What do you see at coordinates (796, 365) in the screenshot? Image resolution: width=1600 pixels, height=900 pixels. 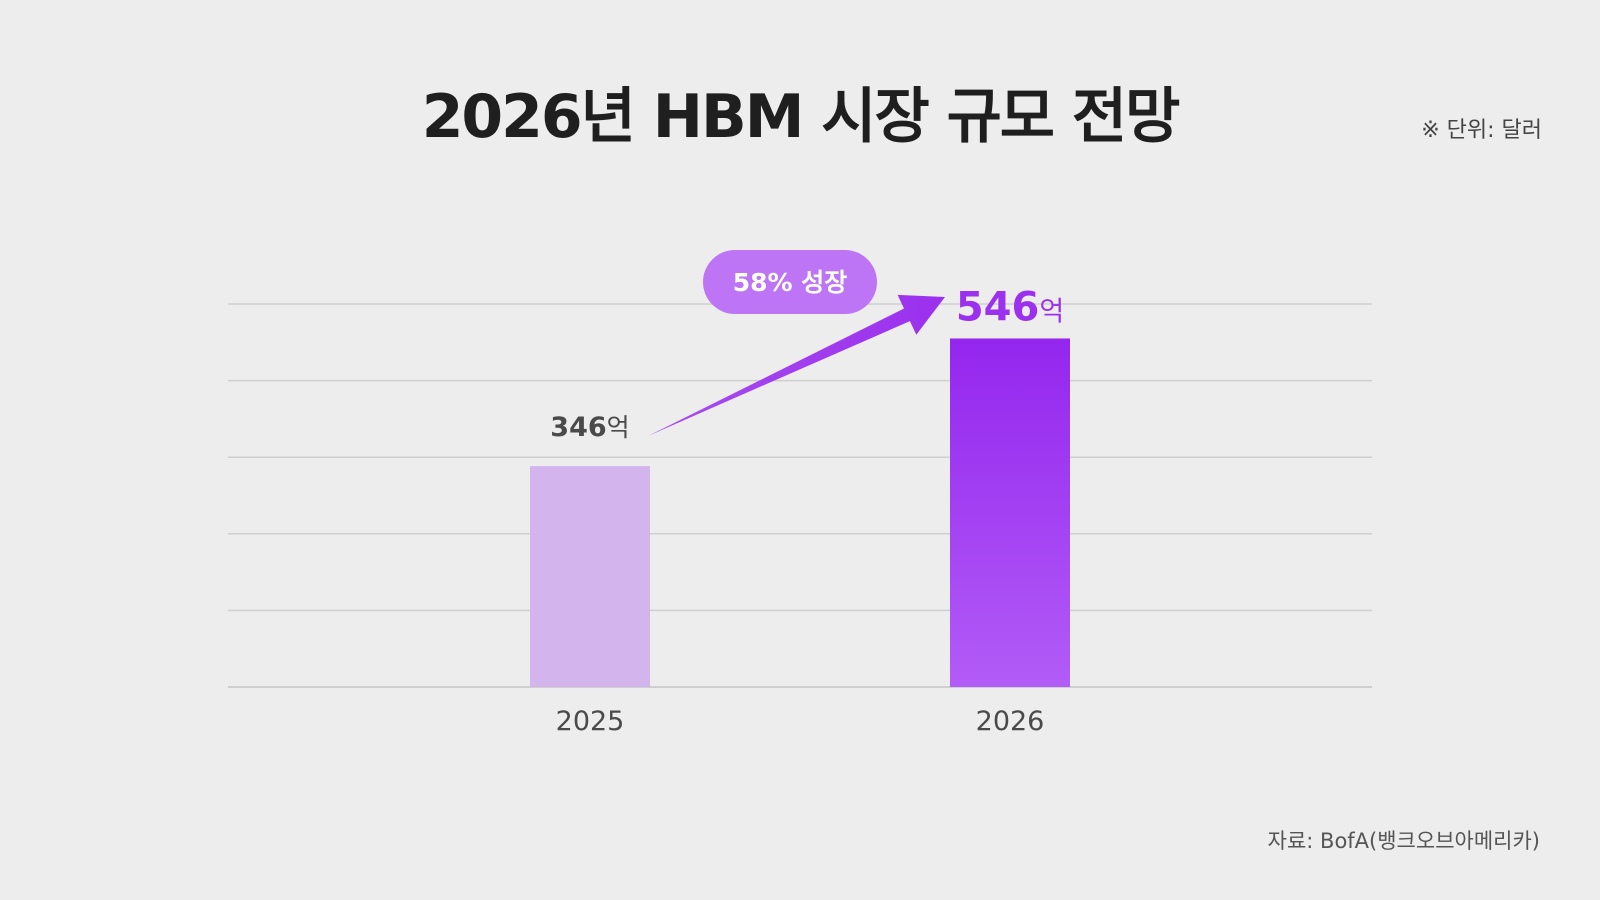 I see `growth-arrow` at bounding box center [796, 365].